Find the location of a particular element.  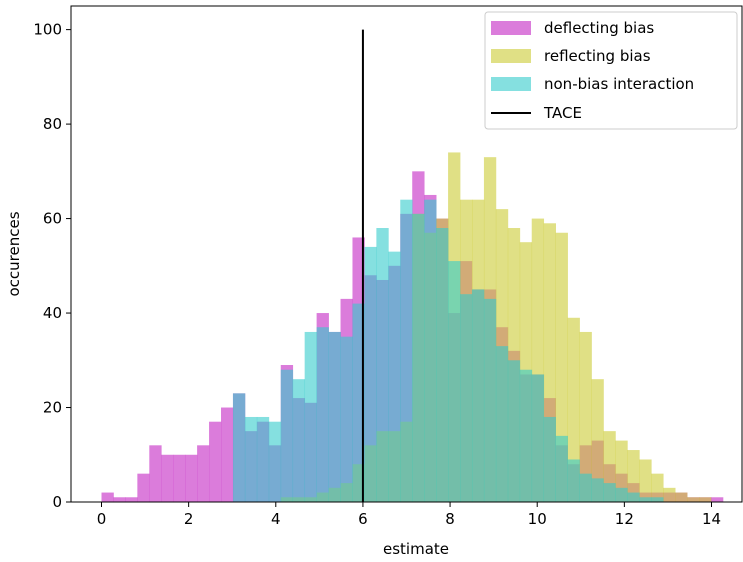

legend-swatch-reflecting-bias is located at coordinates (511, 56).